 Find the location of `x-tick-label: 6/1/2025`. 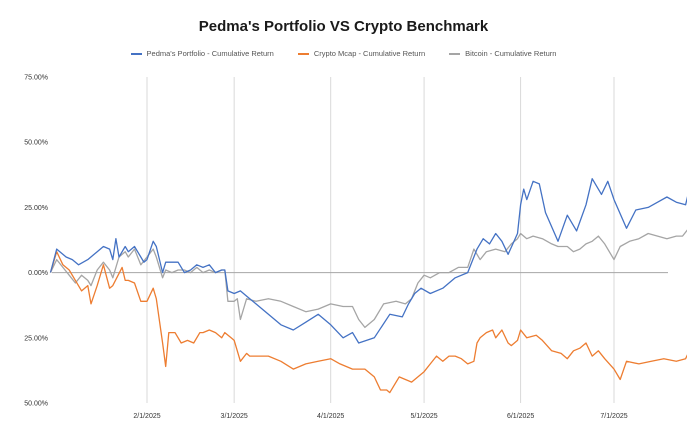

x-tick-label: 6/1/2025 is located at coordinates (520, 416).